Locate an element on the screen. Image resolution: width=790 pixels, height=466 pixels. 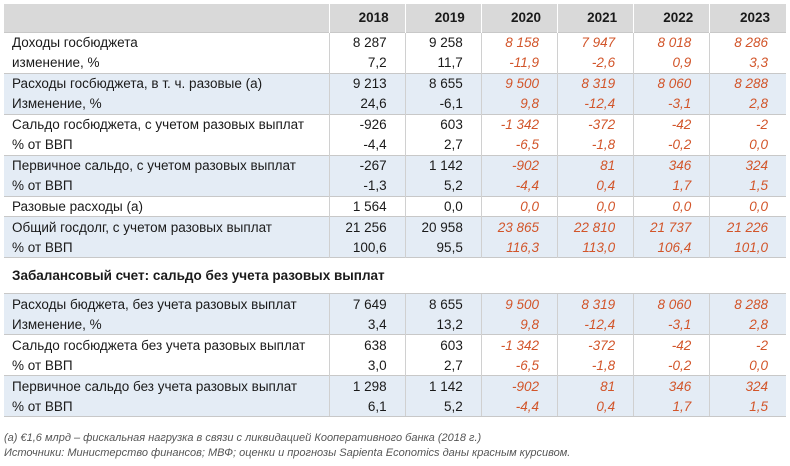
cell-2019: 2,7 is located at coordinates (443, 365).